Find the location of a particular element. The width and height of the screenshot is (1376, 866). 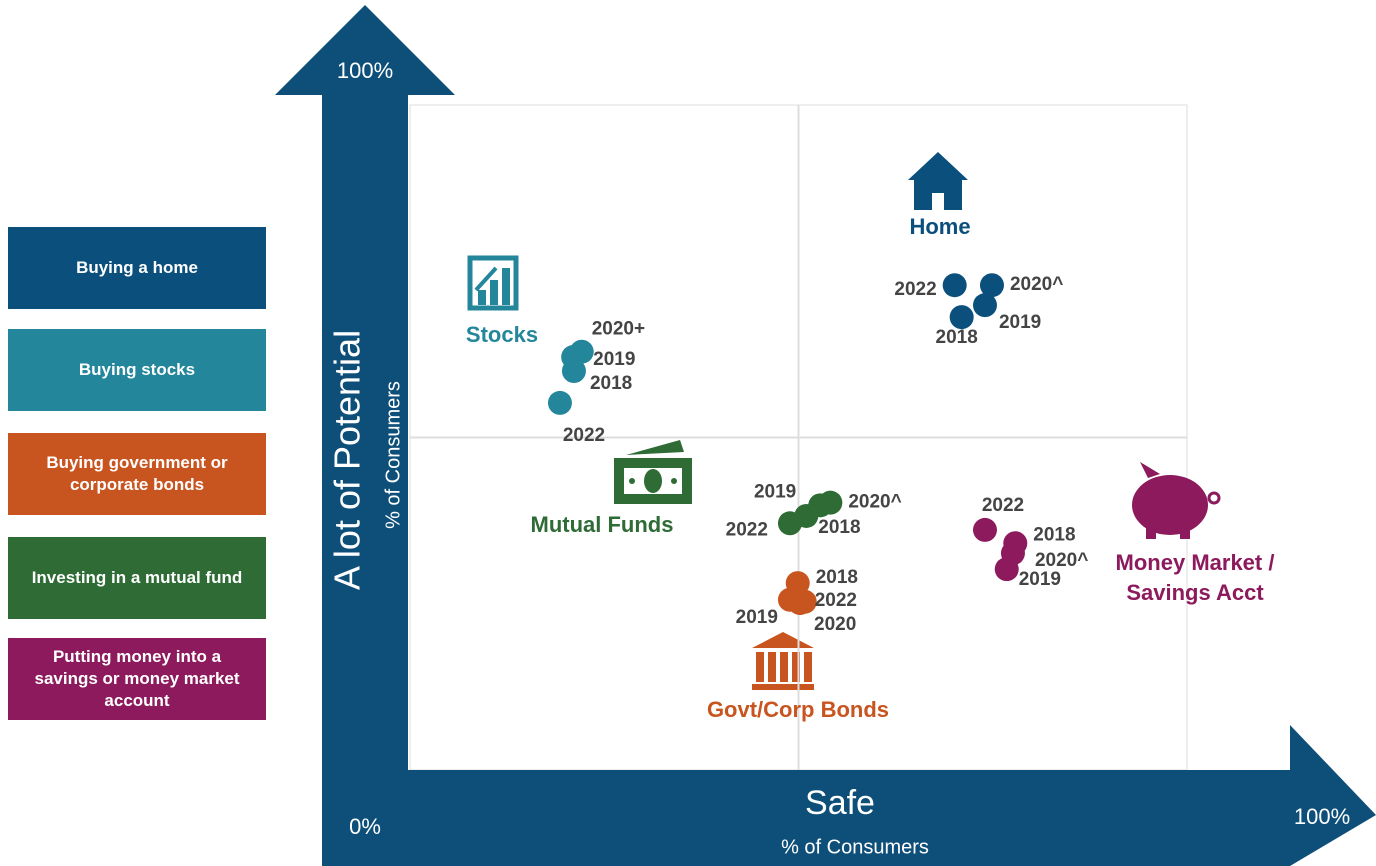

legend-item: Buying stocks is located at coordinates (137, 370).